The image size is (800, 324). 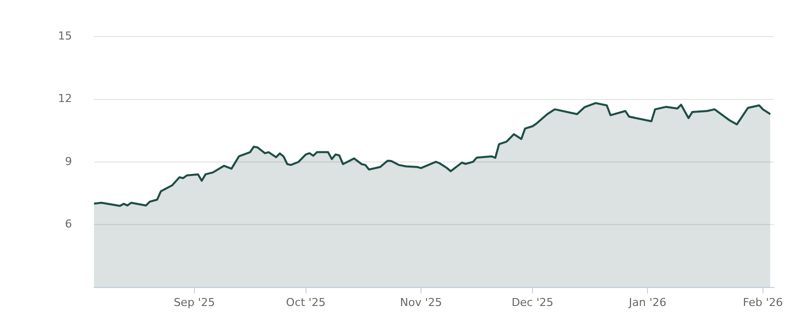 I want to click on x-tick-label: Nov '25, so click(x=421, y=302).